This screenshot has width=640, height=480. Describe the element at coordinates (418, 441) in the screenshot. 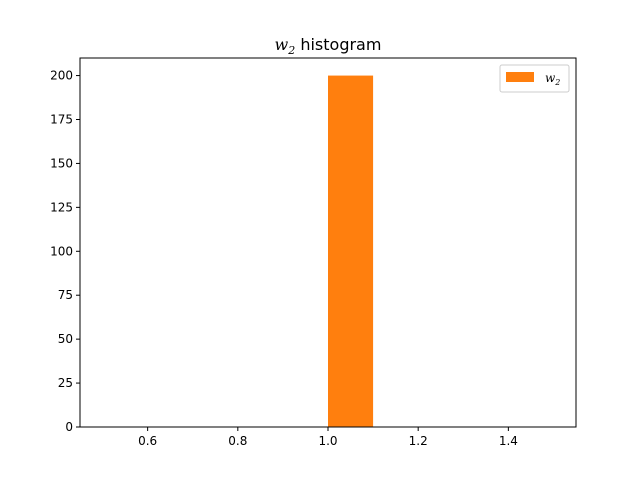

I see `x-tick-label: 1.2` at that location.